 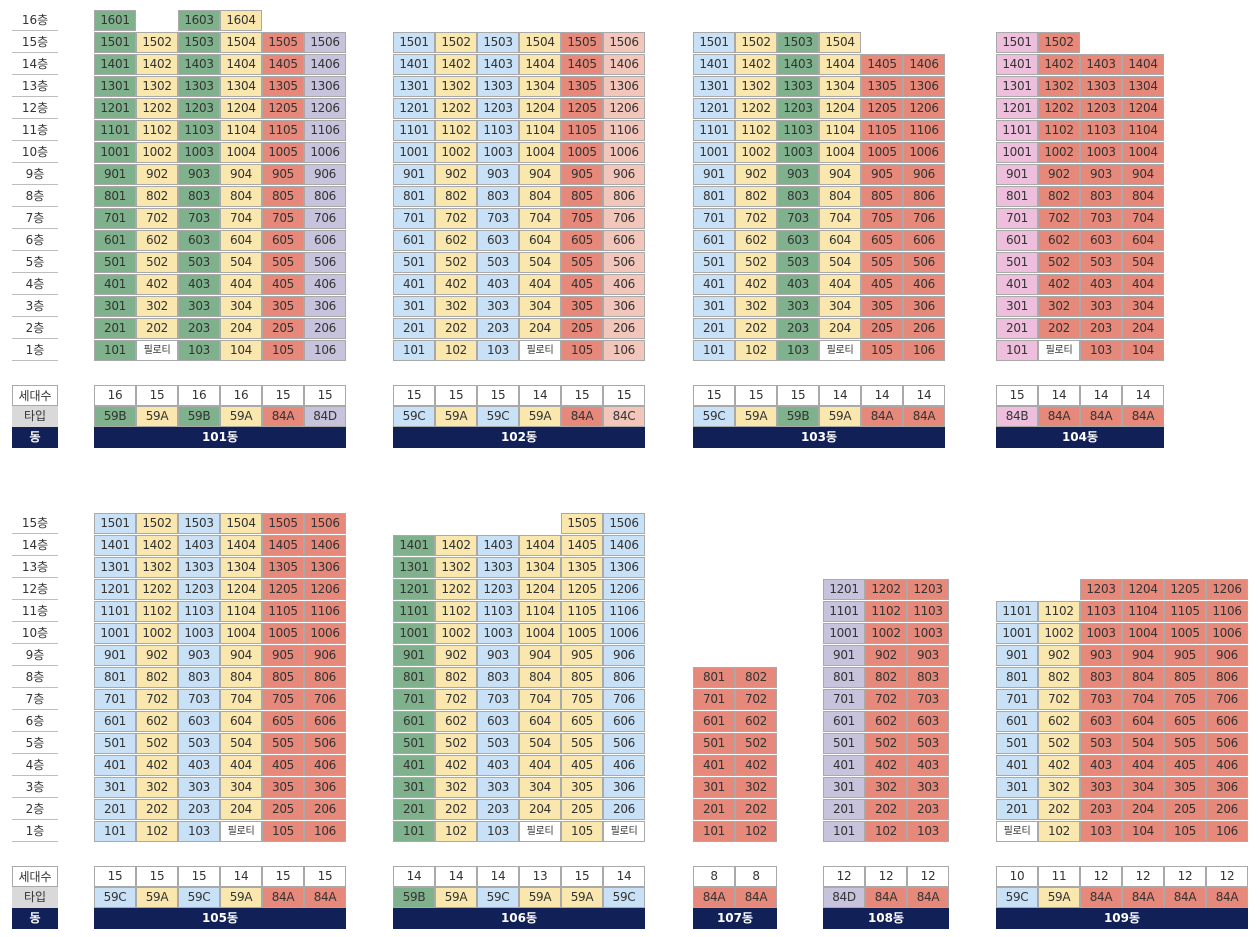 I want to click on unit-cell: 1501, so click(x=1017, y=42).